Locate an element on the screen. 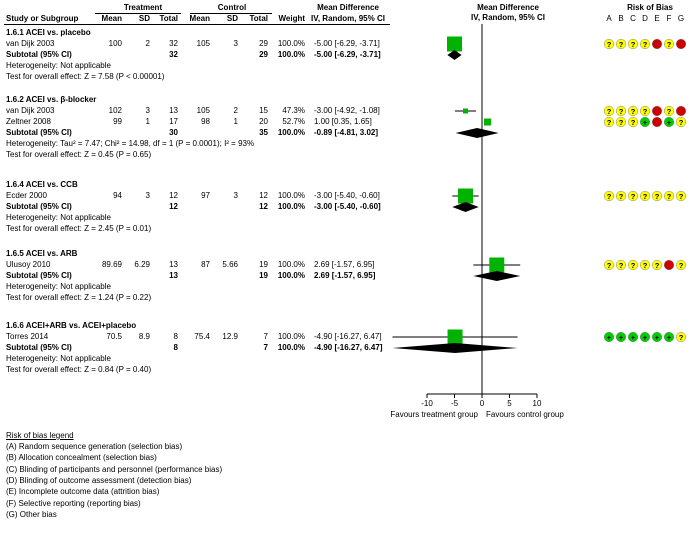 The height and width of the screenshot is (533, 700). subgroup-title: 1.6.5 ACEI vs. ARB is located at coordinates (42, 253).